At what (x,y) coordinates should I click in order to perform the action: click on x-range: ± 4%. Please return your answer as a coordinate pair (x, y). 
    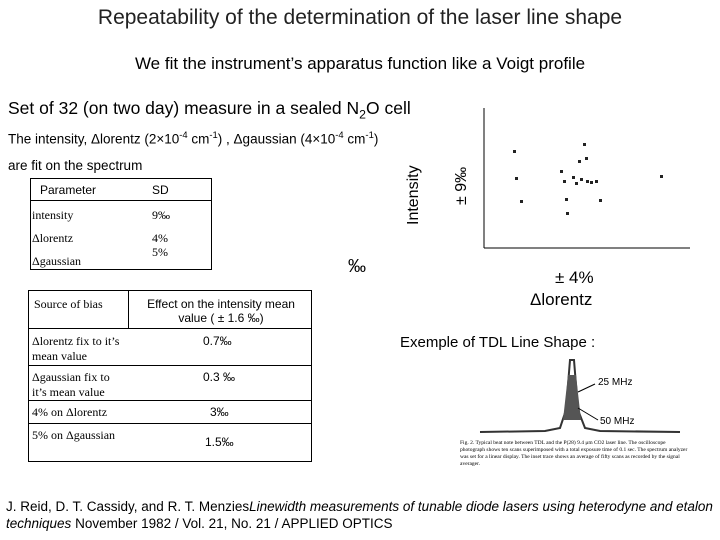
    Looking at the image, I should click on (574, 277).